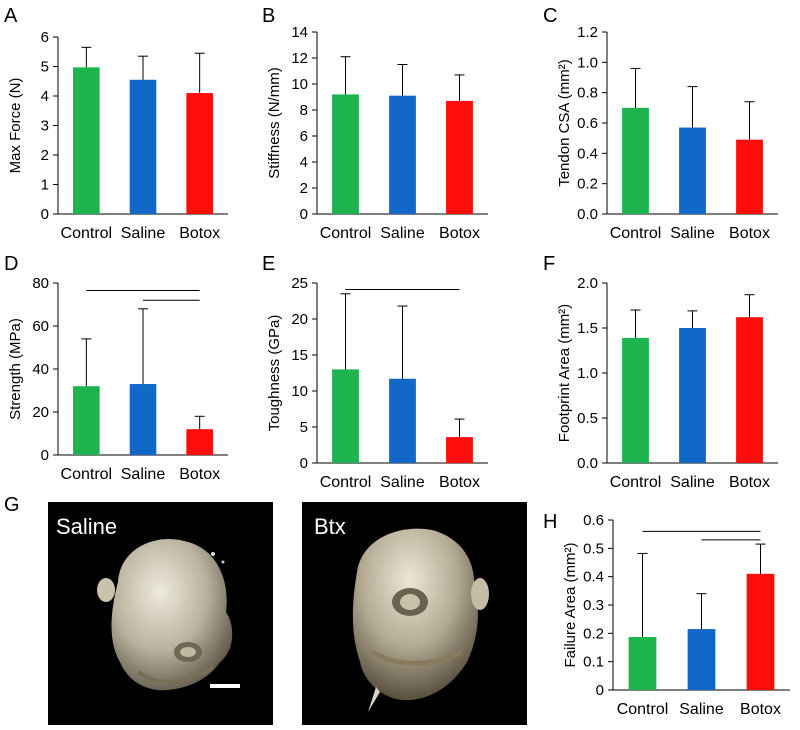 The height and width of the screenshot is (730, 800). What do you see at coordinates (45, 67) in the screenshot?
I see `y-tick-label-a-5: 5` at bounding box center [45, 67].